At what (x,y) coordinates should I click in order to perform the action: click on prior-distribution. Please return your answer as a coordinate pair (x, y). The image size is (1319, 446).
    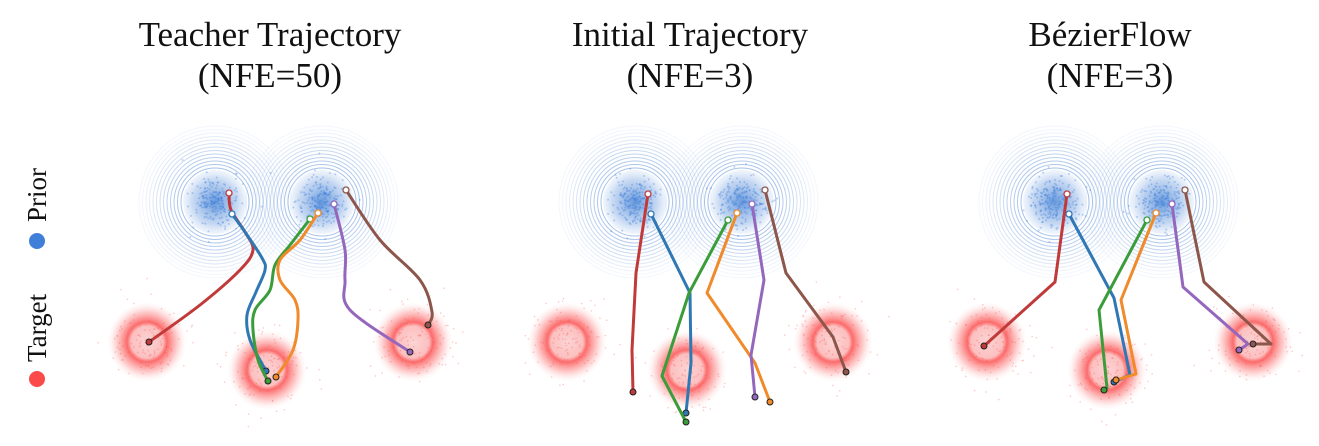
    Looking at the image, I should click on (635, 202).